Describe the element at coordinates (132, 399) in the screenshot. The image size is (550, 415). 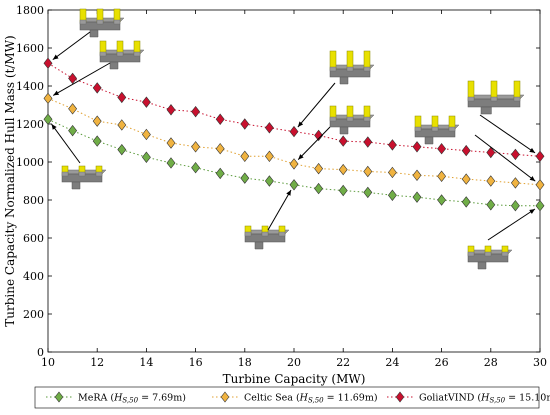
I see `legend-label: MeRA (HS,50 = 7.69m)` at that location.